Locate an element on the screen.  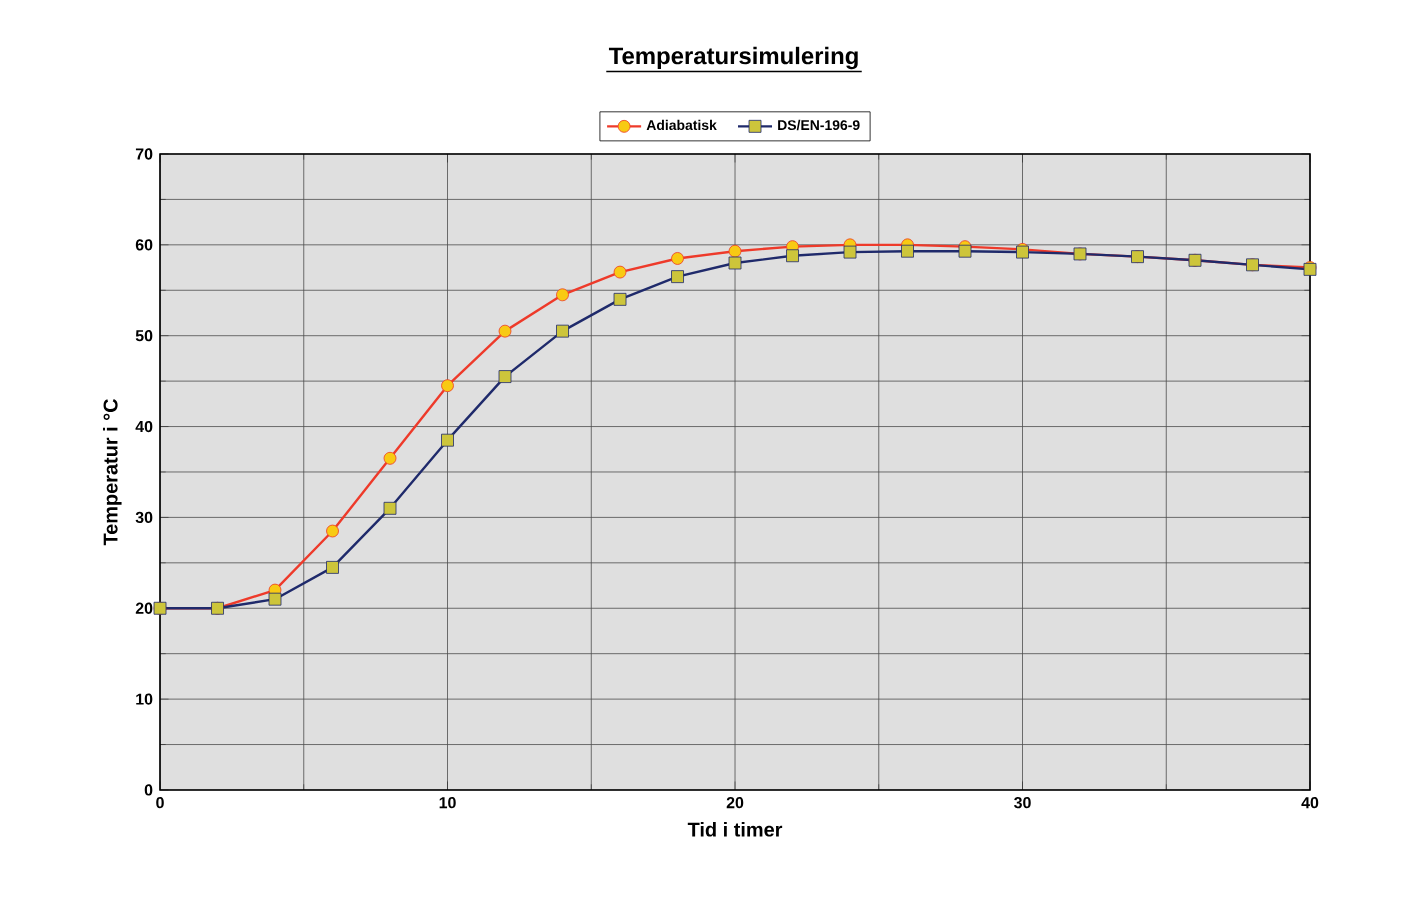
chart-title: Temperatursimulering is located at coordinates (733, 58).